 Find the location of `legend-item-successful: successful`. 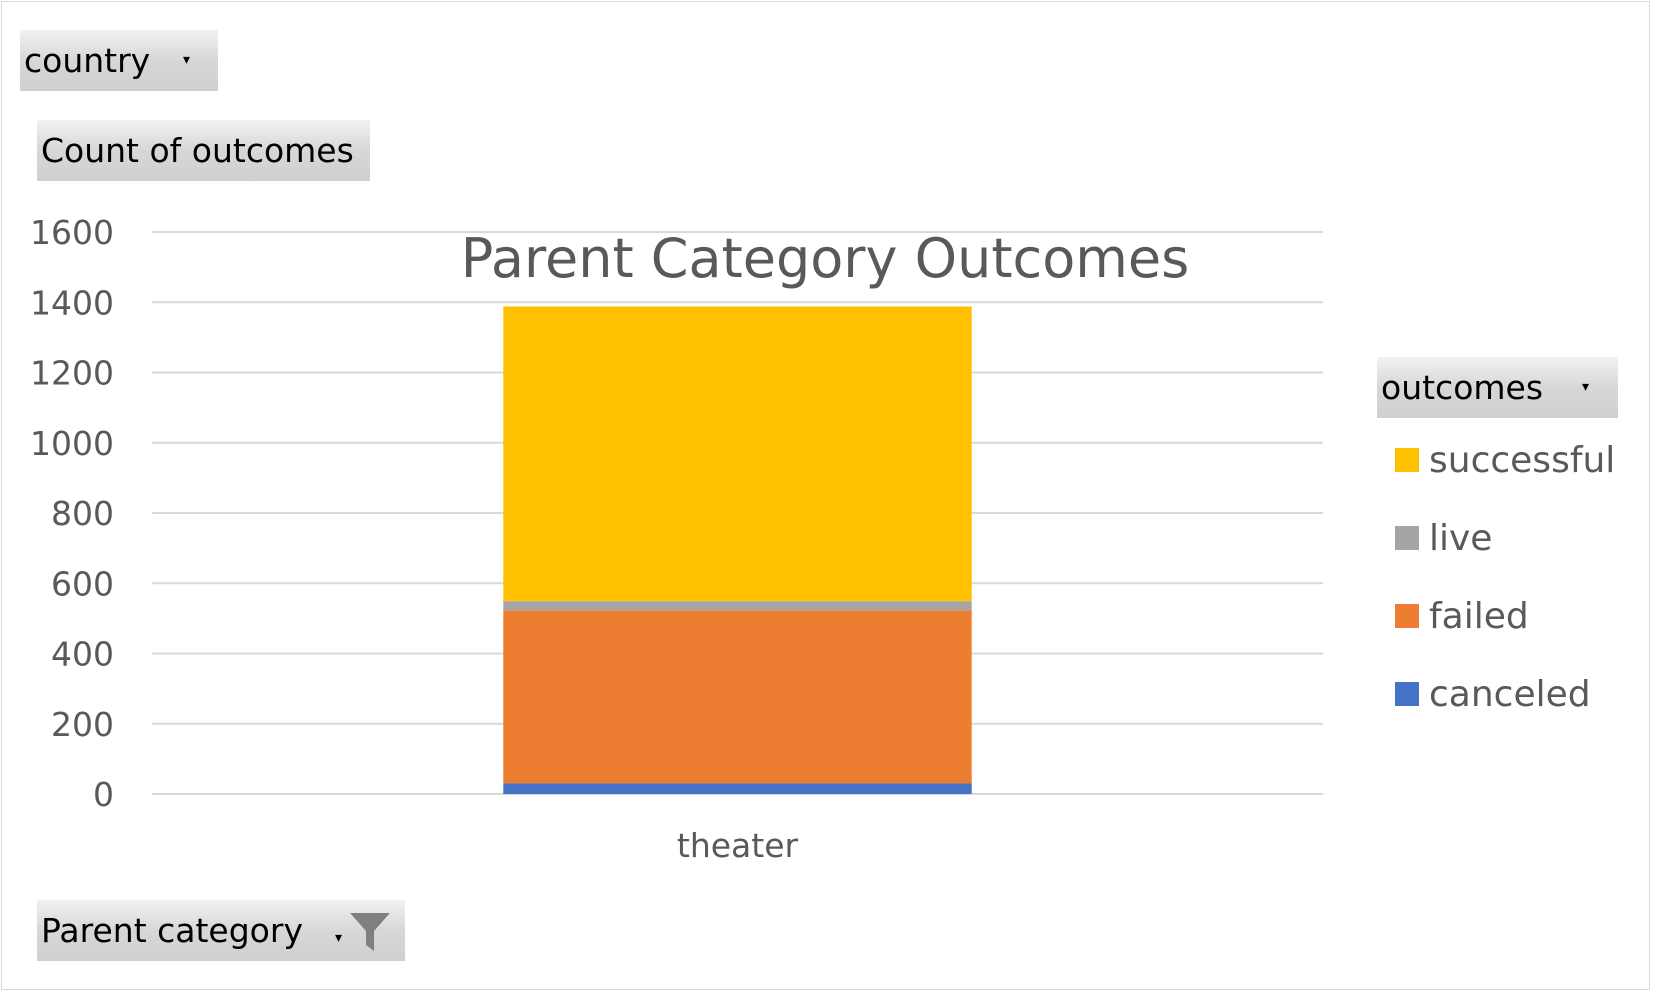

legend-item-successful: successful is located at coordinates (1505, 460).